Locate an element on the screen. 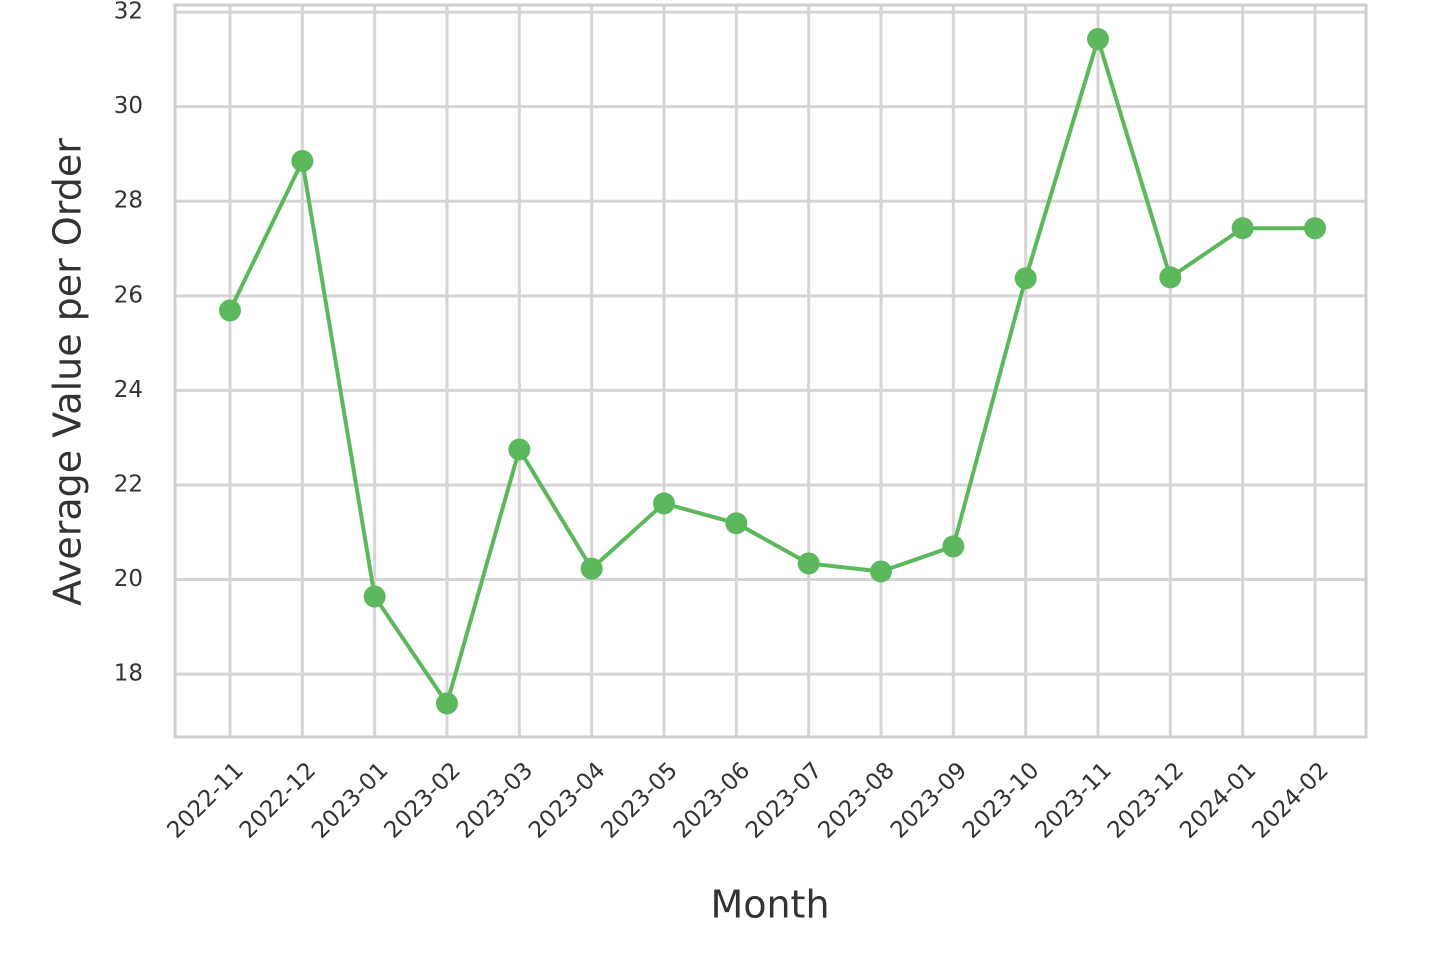  x-tick-label: 2023-10 is located at coordinates (1001, 800).